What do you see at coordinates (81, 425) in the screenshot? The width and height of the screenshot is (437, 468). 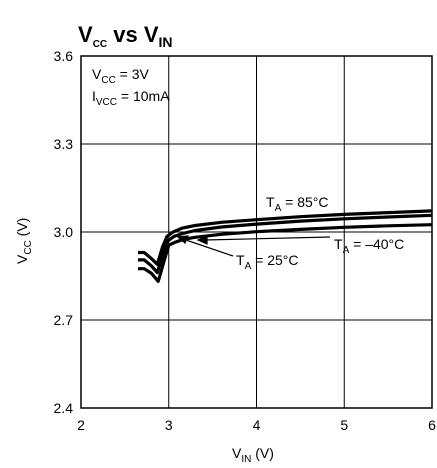 I see `x-tick-label: 2` at bounding box center [81, 425].